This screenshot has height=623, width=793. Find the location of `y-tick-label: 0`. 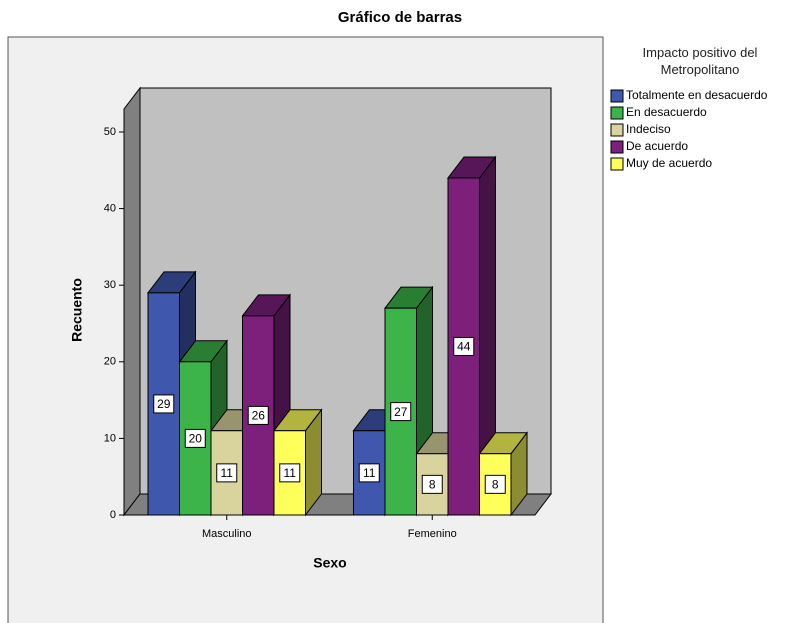

y-tick-label: 0 is located at coordinates (113, 515).